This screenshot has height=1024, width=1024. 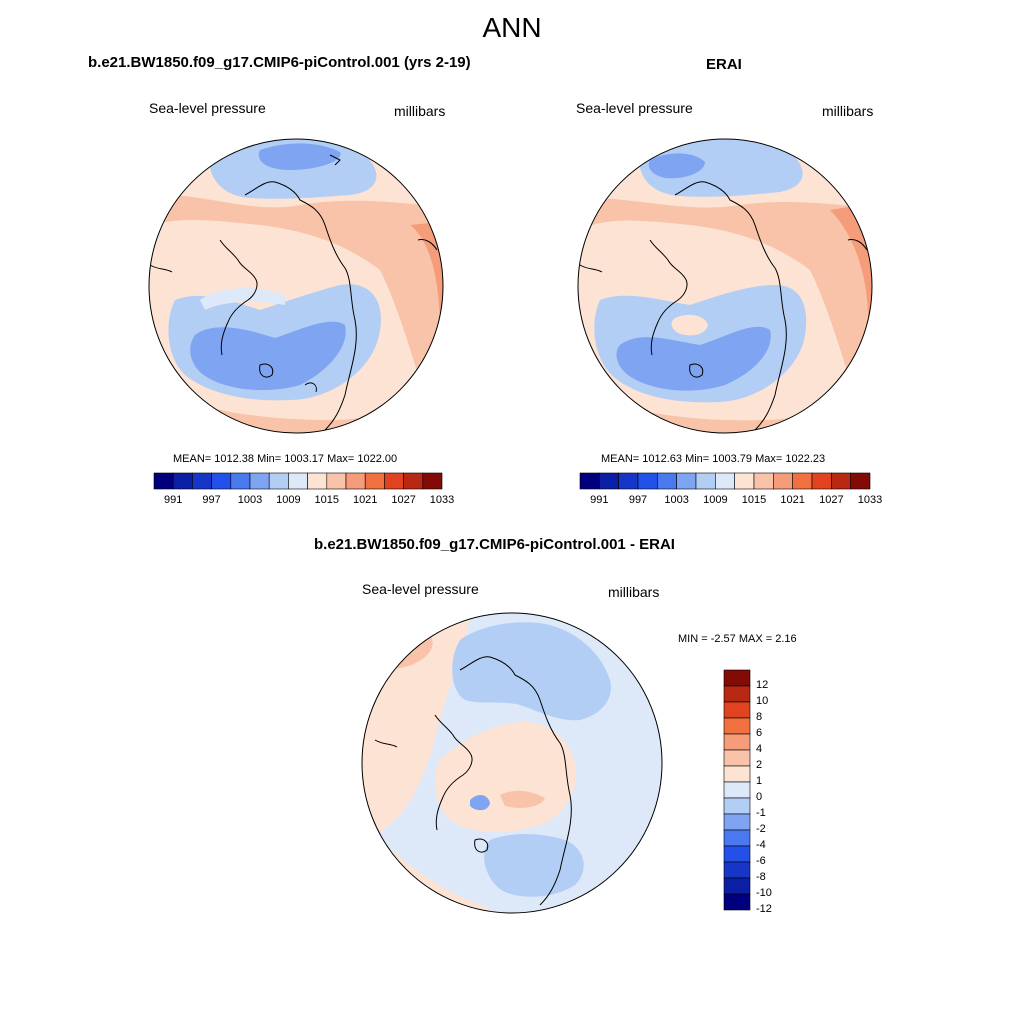 I want to click on panel1-variable-label: Sea-level pressure, so click(x=207, y=108).